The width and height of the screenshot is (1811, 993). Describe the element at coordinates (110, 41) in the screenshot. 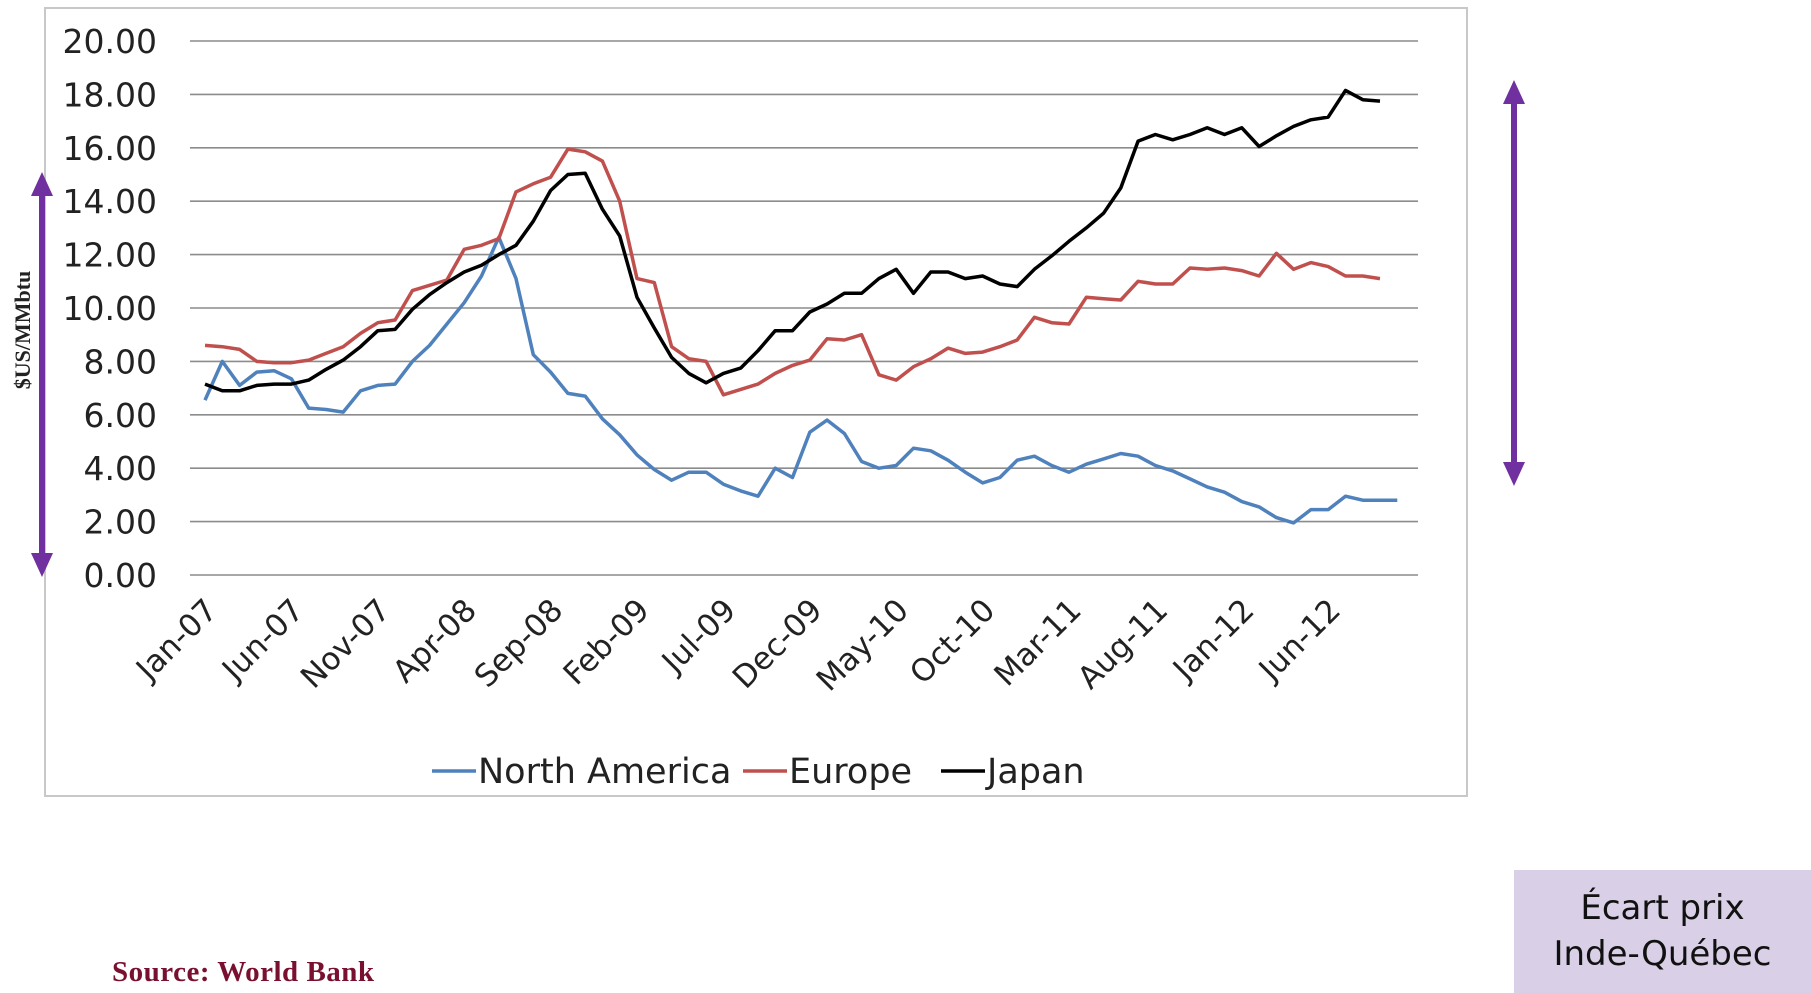

I see `y-tick-label: 20.00` at that location.